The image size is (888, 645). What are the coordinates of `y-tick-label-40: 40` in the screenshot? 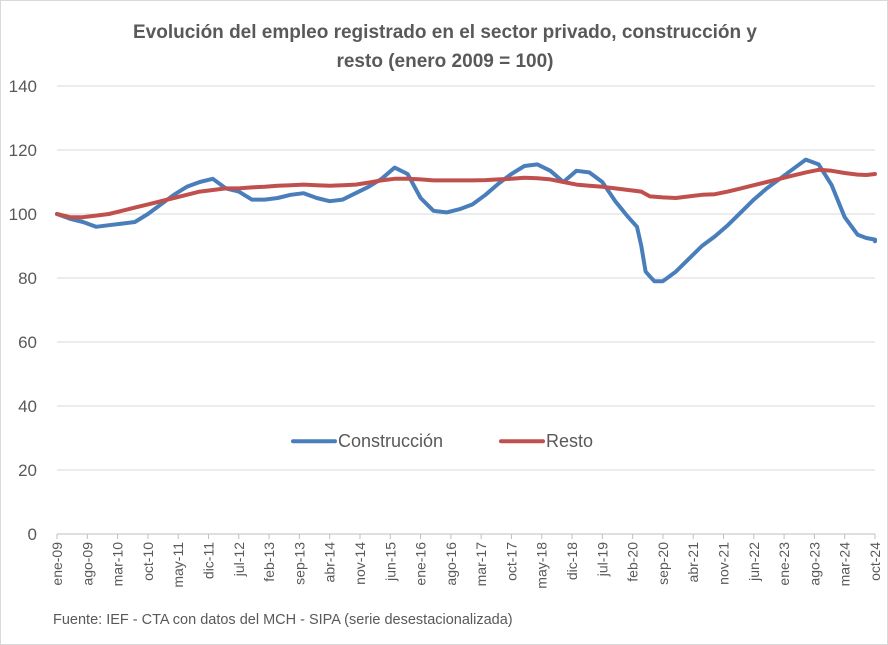 It's located at (27, 406).